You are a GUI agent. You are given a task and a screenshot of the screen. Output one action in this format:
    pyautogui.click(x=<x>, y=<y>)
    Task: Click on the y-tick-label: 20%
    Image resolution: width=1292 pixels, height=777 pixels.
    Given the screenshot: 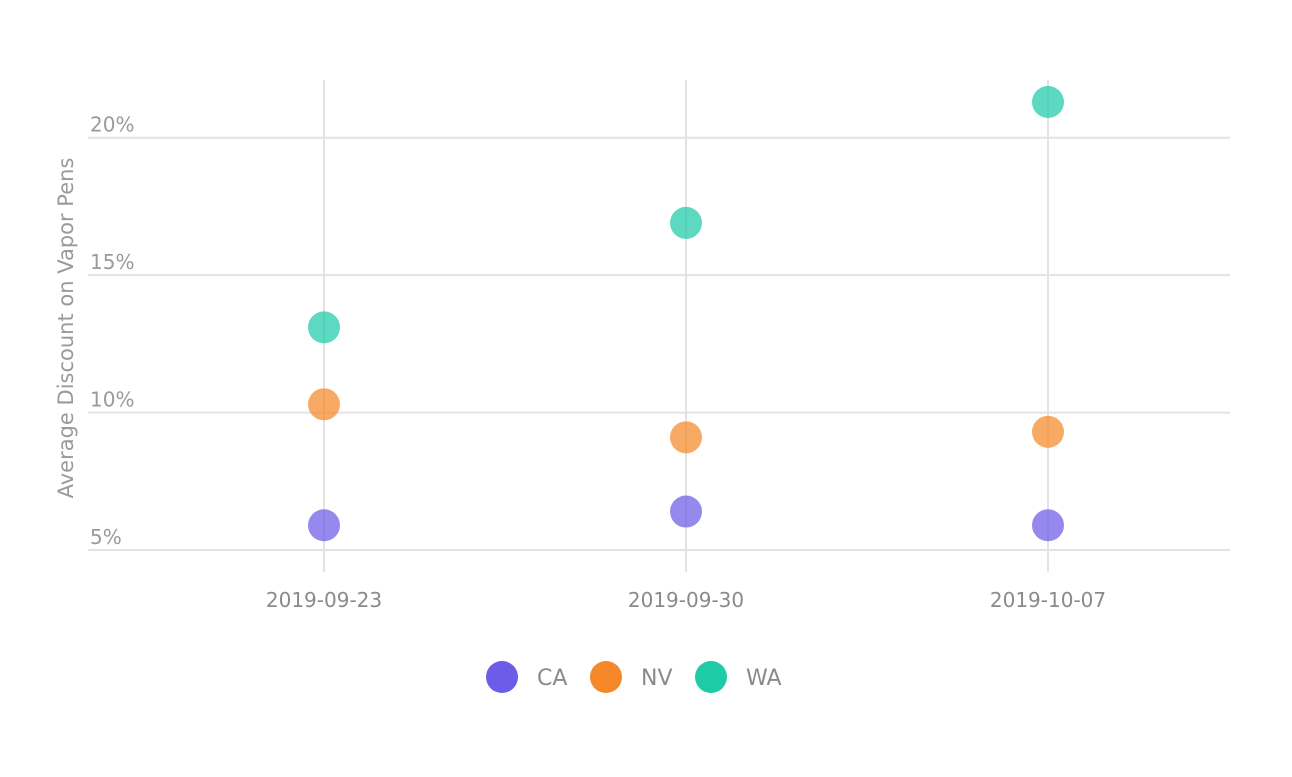 What is the action you would take?
    pyautogui.click(x=112, y=125)
    